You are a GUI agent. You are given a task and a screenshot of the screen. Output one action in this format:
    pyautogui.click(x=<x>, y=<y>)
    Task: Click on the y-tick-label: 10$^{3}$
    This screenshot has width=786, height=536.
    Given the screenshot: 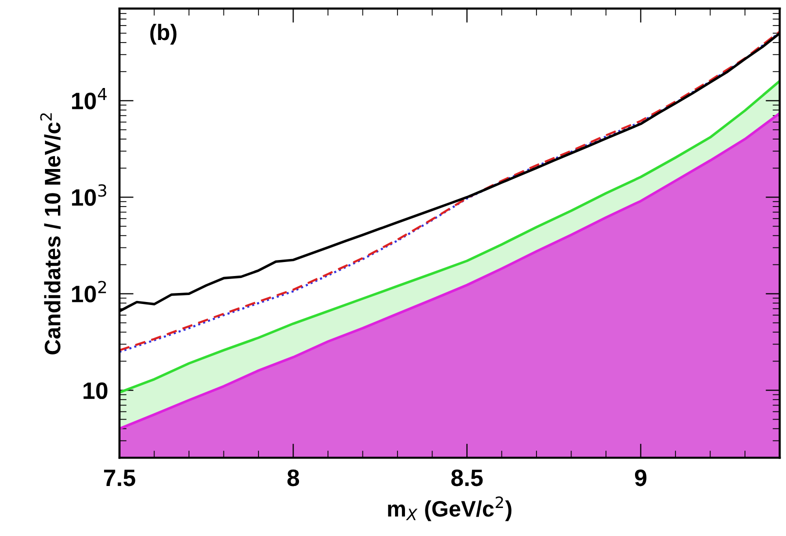 What is the action you would take?
    pyautogui.click(x=89, y=195)
    